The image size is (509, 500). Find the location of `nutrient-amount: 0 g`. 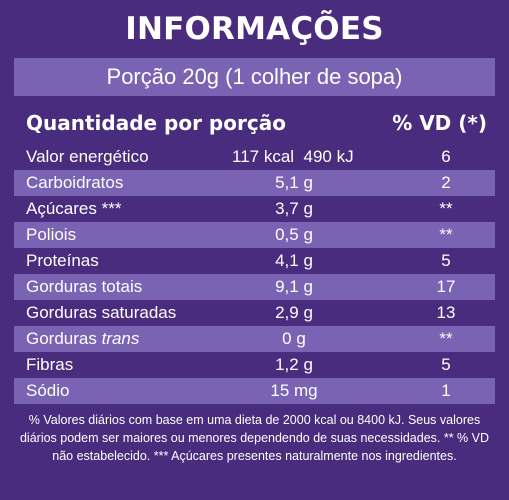

nutrient-amount: 0 g is located at coordinates (294, 338).